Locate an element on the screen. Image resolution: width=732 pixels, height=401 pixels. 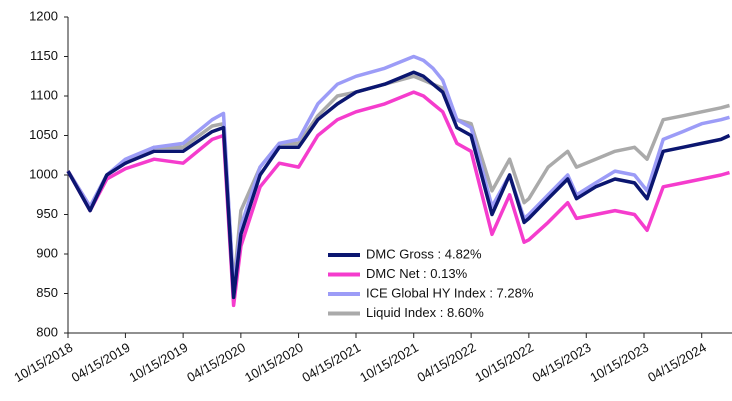
x-tick-label: 04/15/2022 is located at coordinates (446, 363).